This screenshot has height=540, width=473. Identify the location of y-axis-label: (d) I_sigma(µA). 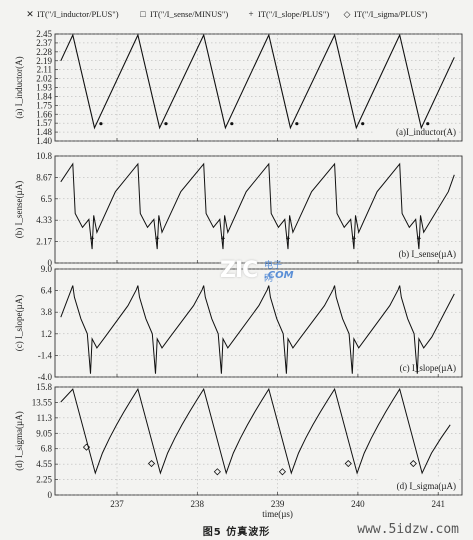
(19, 440).